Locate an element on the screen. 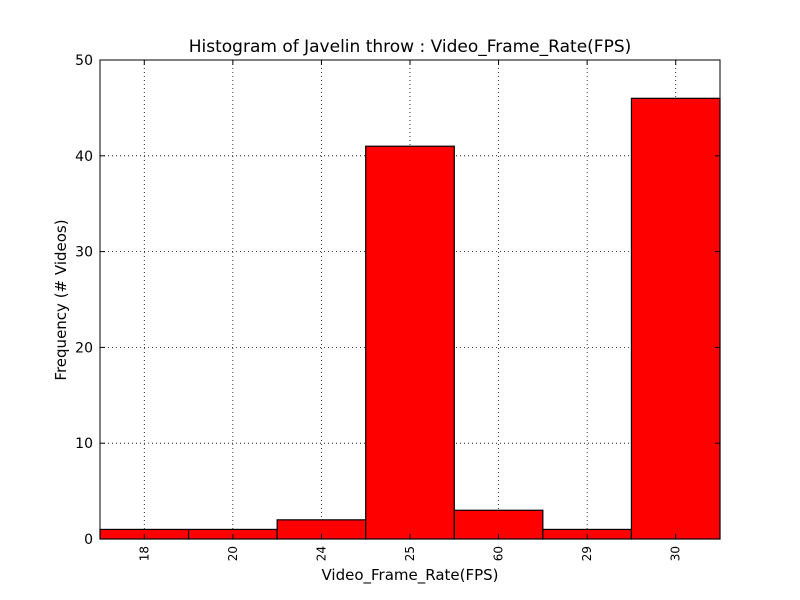 The image size is (800, 600). x-axis-label: Video_Frame_Rate(FPS) is located at coordinates (409, 575).